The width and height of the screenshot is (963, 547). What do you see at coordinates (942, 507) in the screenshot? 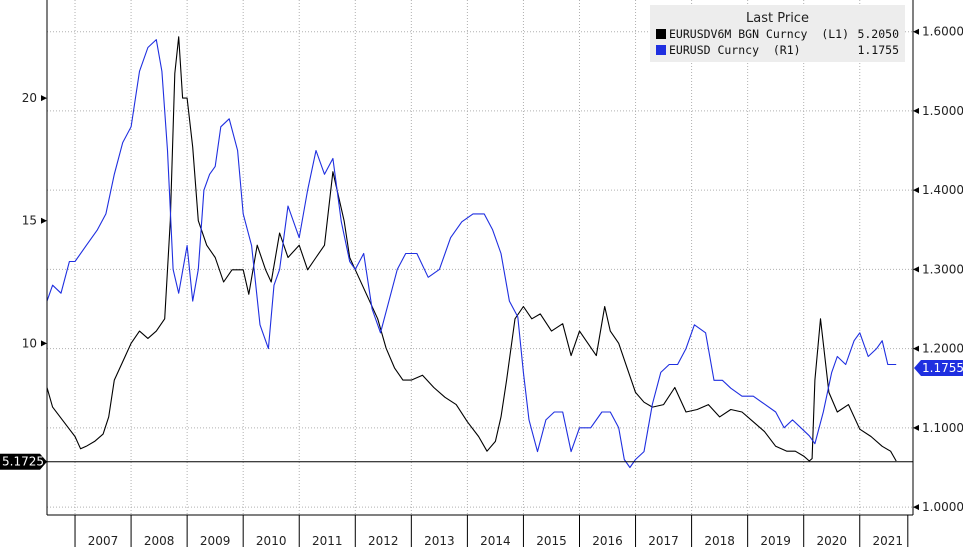
I see `right-tick-label: 1.0000` at bounding box center [942, 507].